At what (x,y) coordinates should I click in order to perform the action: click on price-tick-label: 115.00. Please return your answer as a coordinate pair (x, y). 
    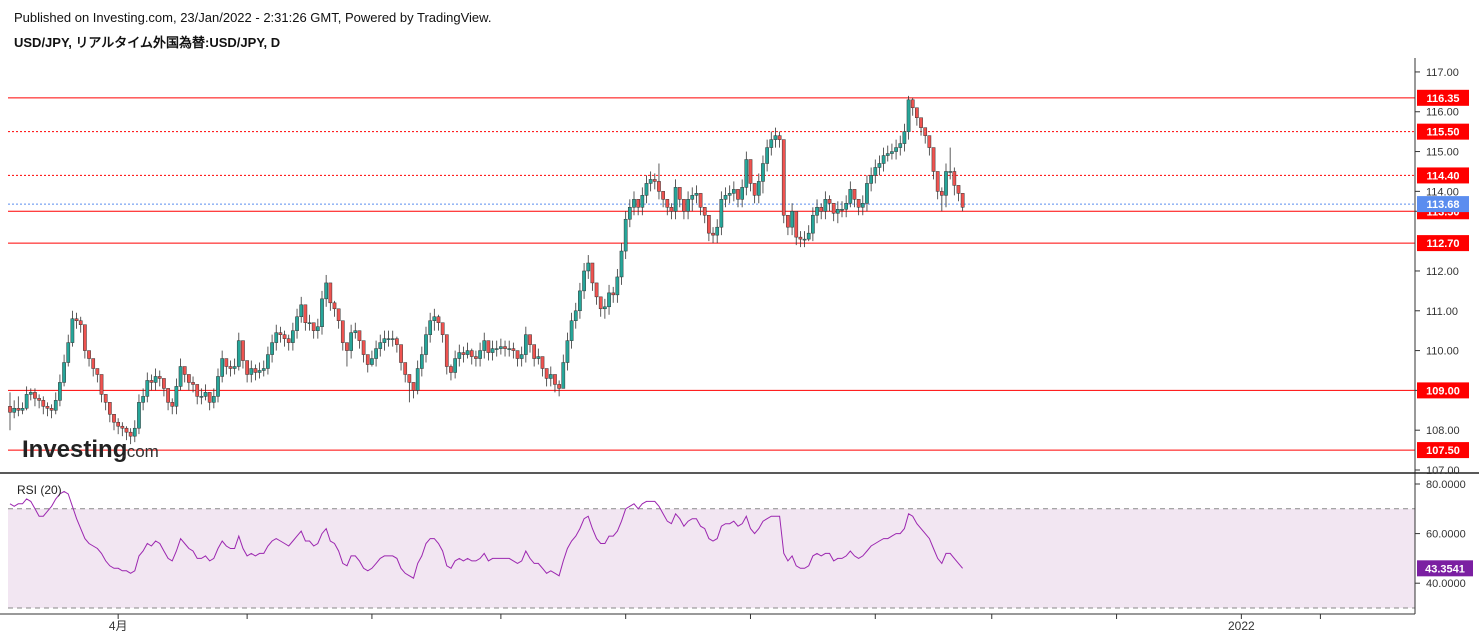
    Looking at the image, I should click on (1442, 153).